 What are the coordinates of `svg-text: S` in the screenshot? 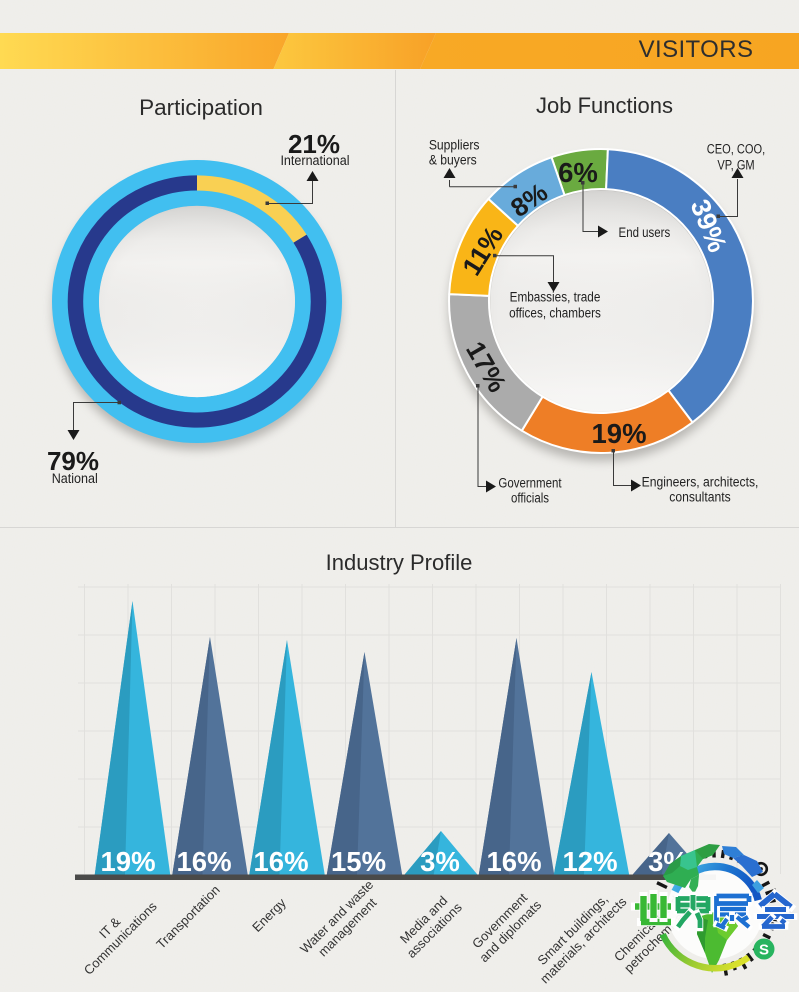 It's located at (764, 950).